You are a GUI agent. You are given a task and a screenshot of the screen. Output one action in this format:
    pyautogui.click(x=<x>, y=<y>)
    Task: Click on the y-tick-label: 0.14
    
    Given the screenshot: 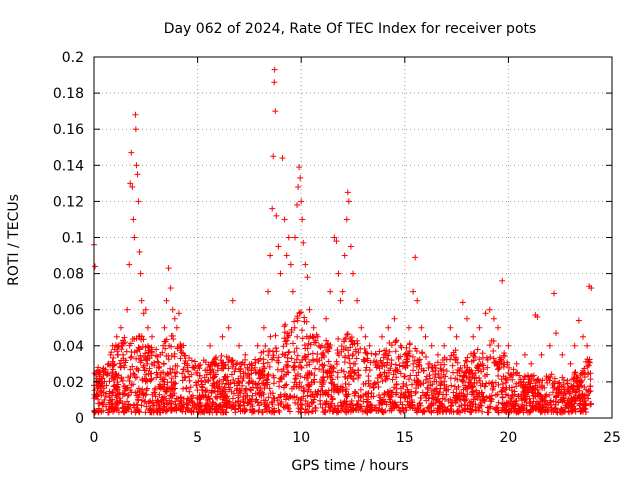 What is the action you would take?
    pyautogui.click(x=68, y=166)
    